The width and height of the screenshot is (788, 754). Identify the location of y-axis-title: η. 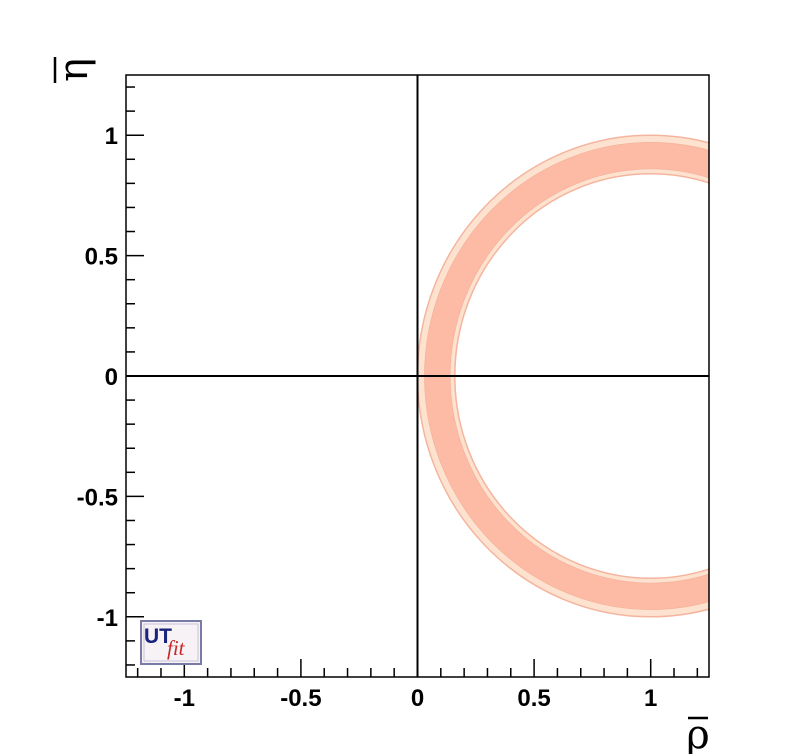
(74, 70).